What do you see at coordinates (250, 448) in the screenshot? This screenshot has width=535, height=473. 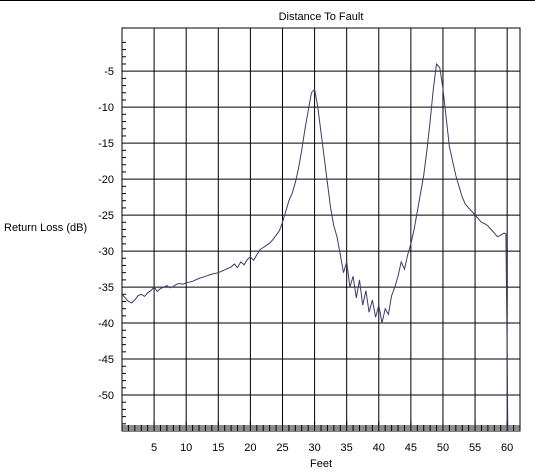 I see `x-tick-label: 20` at bounding box center [250, 448].